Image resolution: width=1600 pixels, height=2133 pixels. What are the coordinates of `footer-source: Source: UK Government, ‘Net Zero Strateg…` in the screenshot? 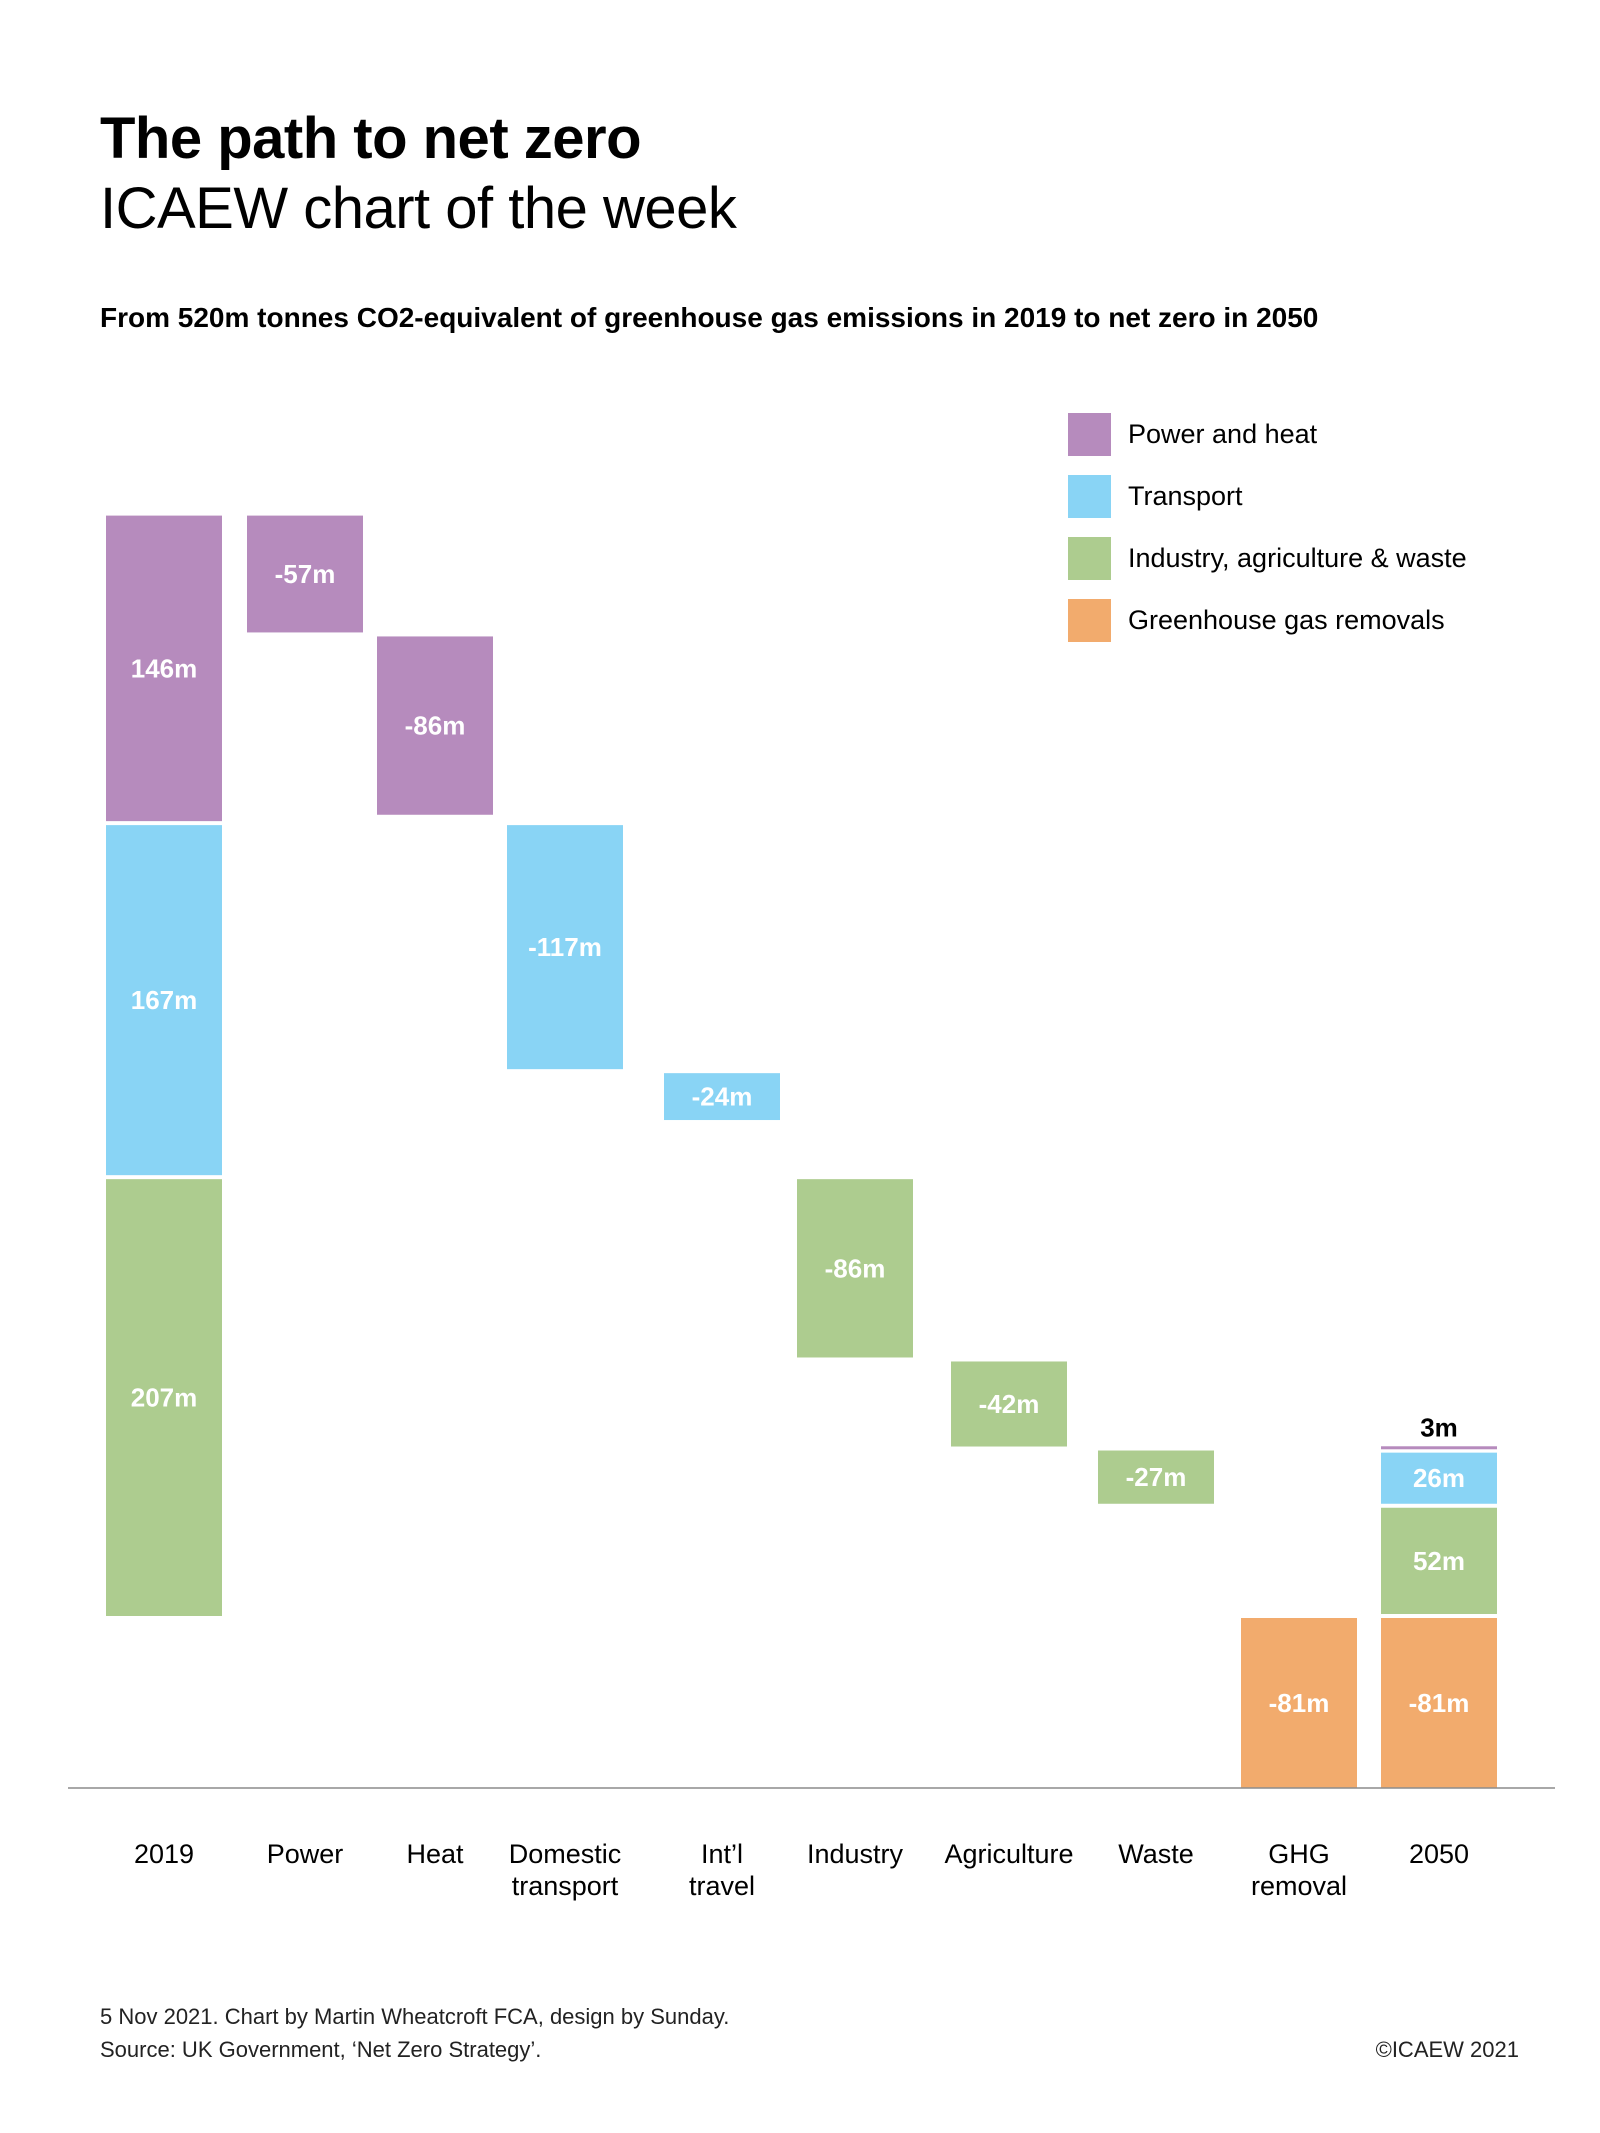 It's located at (321, 2049).